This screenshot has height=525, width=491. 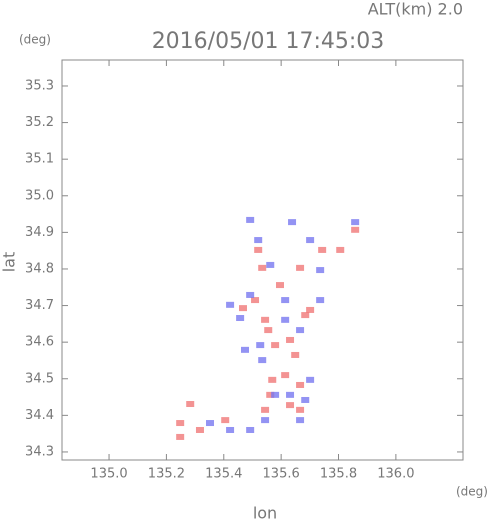 What do you see at coordinates (35, 40) in the screenshot?
I see `y-unit: (deg)` at bounding box center [35, 40].